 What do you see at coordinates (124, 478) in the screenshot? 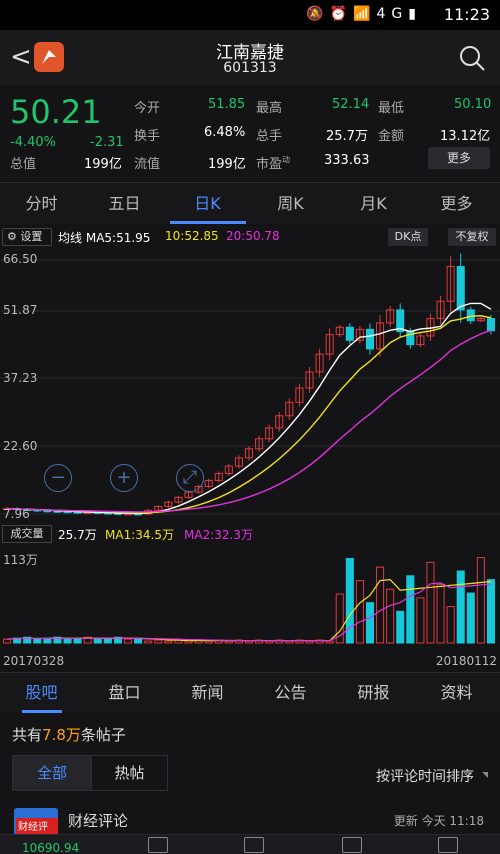
I see `zoom-in-button: +` at bounding box center [124, 478].